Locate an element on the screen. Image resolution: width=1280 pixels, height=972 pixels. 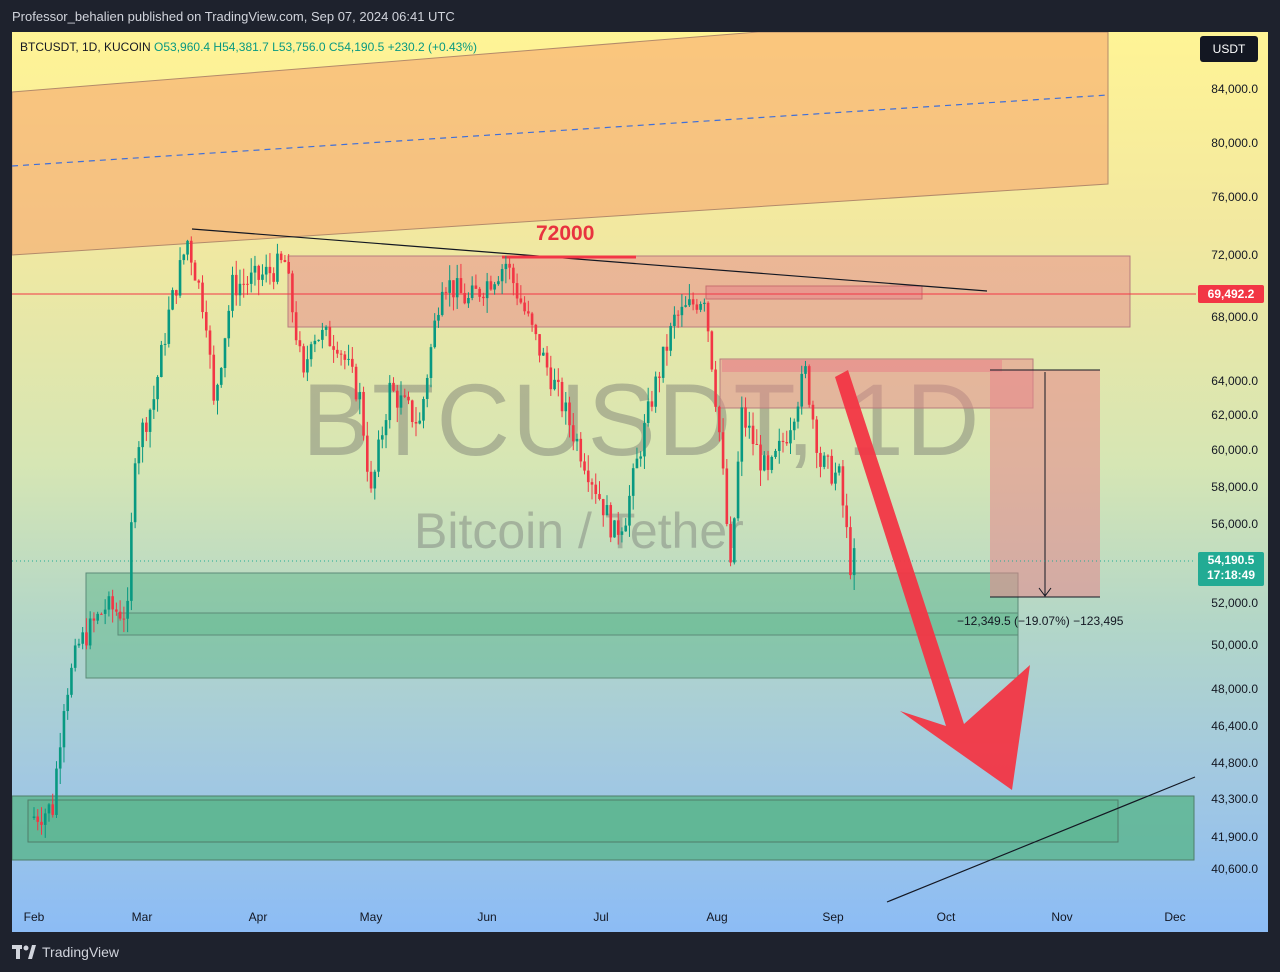
watermark-pair: Bitcoin / Tether is located at coordinates (579, 531).